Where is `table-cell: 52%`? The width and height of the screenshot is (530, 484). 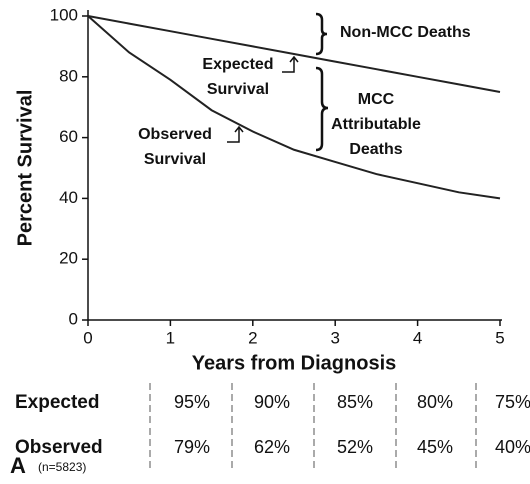 table-cell: 52% is located at coordinates (355, 447).